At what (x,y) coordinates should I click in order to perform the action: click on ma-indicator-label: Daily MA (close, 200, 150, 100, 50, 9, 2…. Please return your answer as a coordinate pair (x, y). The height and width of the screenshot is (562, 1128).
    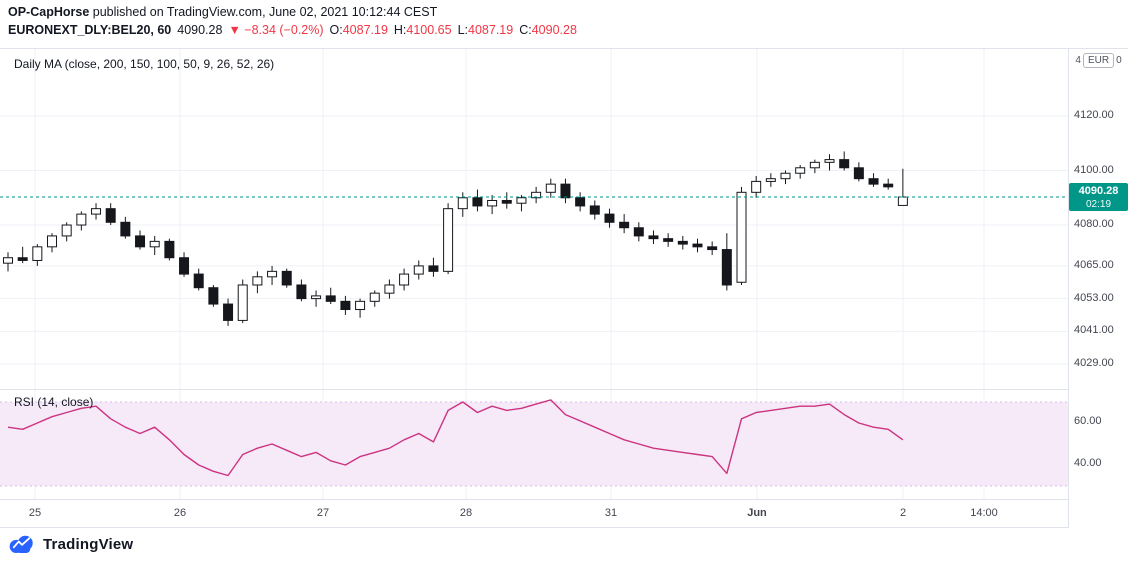
    Looking at the image, I should click on (144, 64).